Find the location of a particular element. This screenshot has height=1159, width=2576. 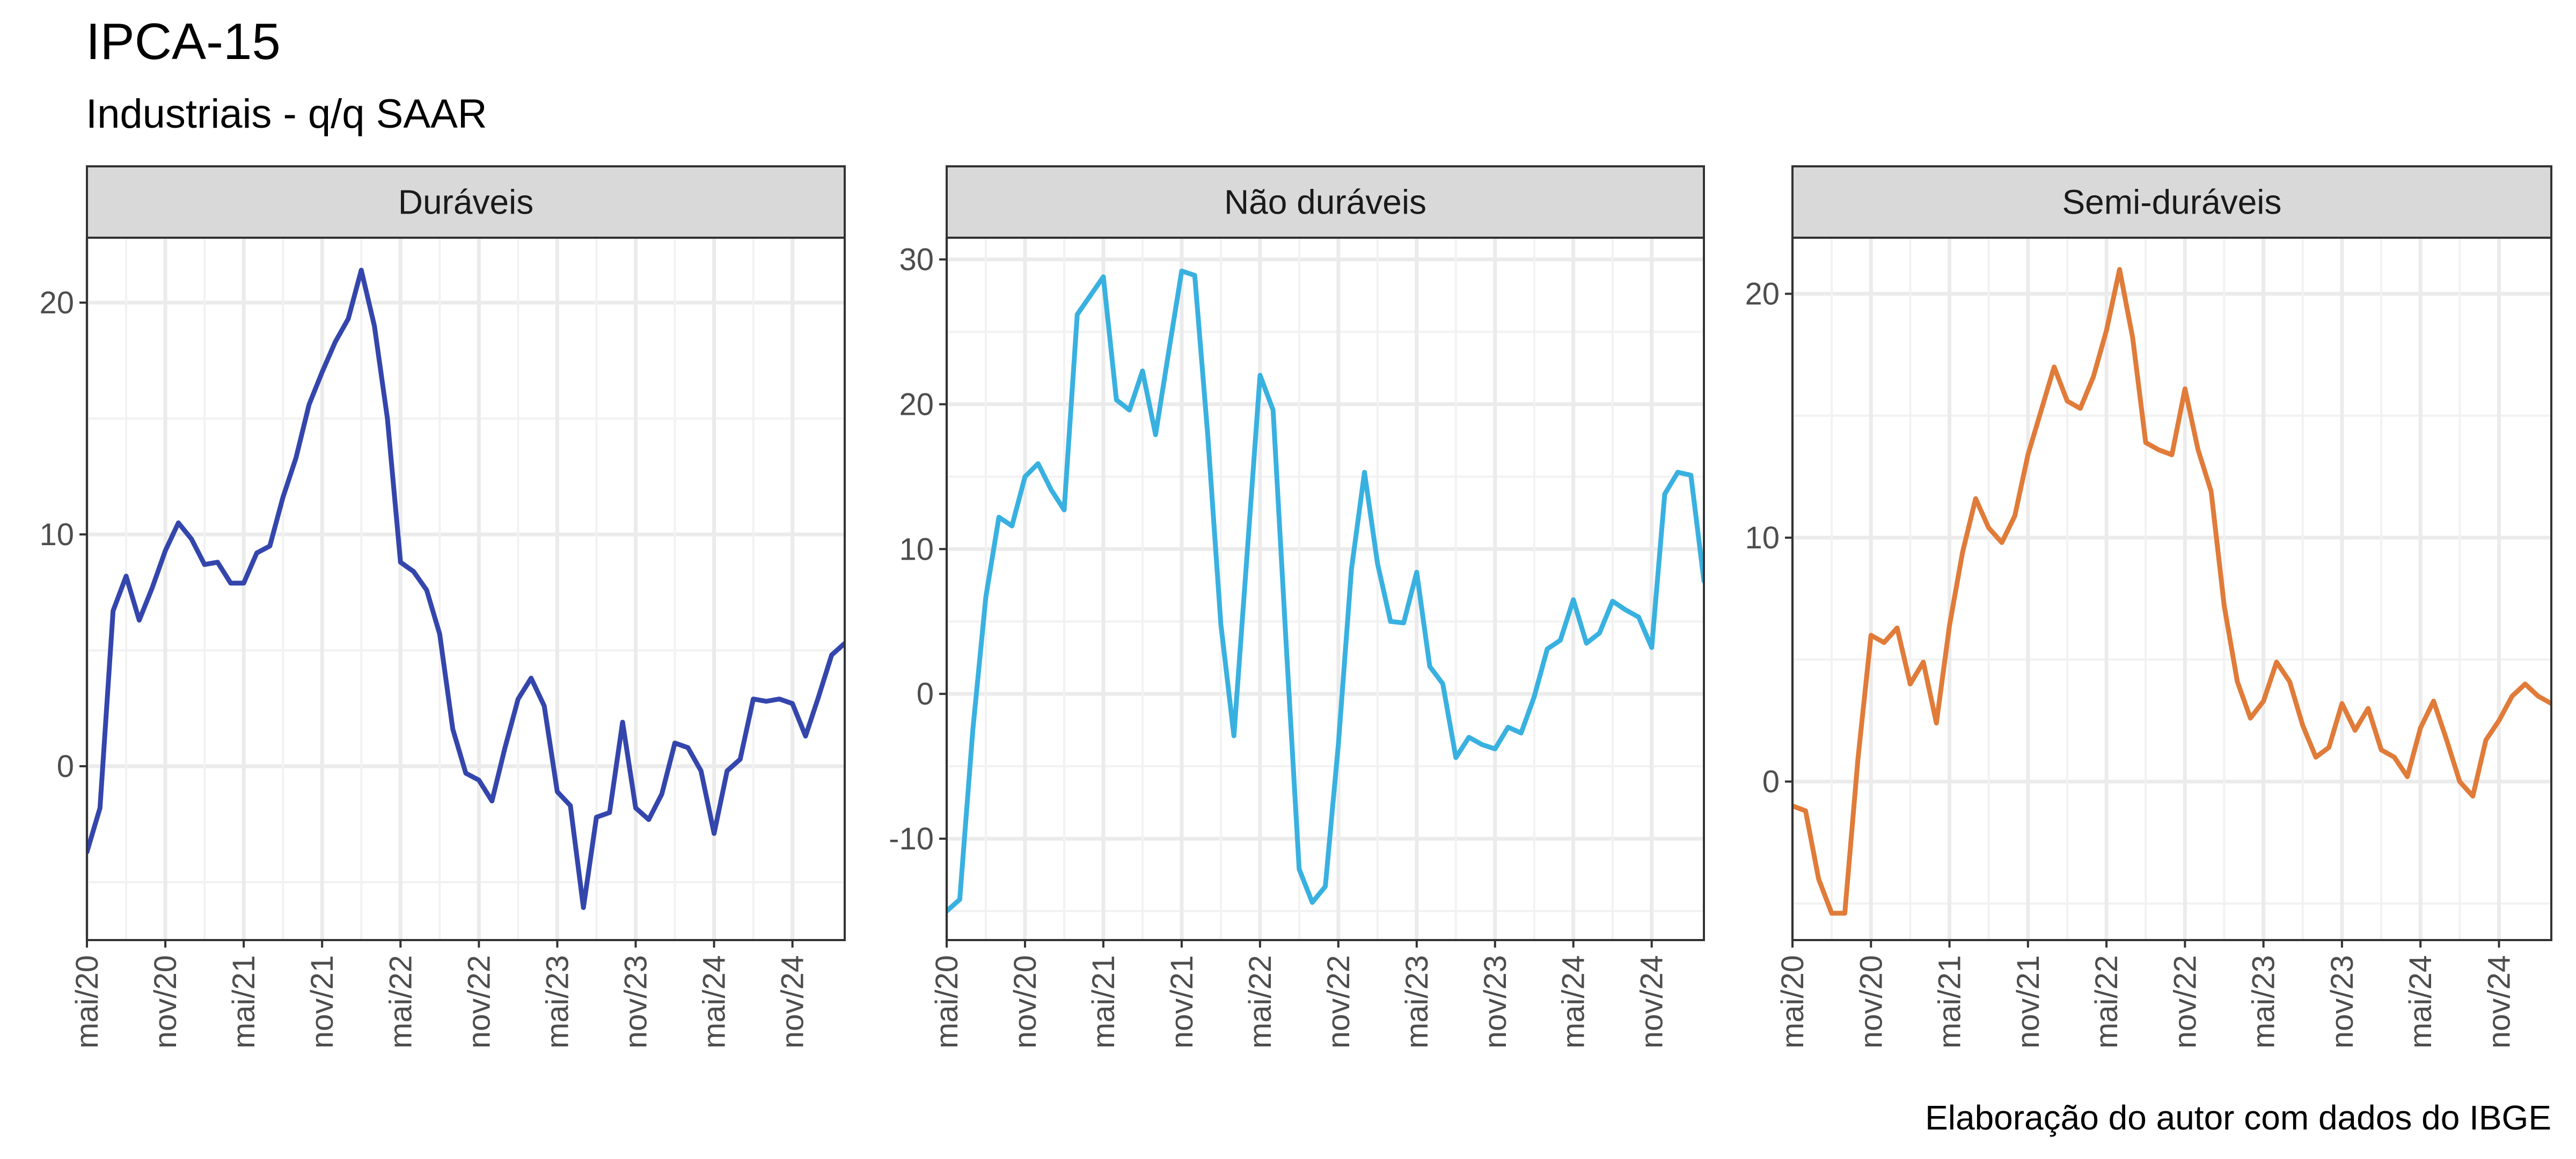

chart-caption: Elaboração do autor com dados do IBGE is located at coordinates (2238, 1117).